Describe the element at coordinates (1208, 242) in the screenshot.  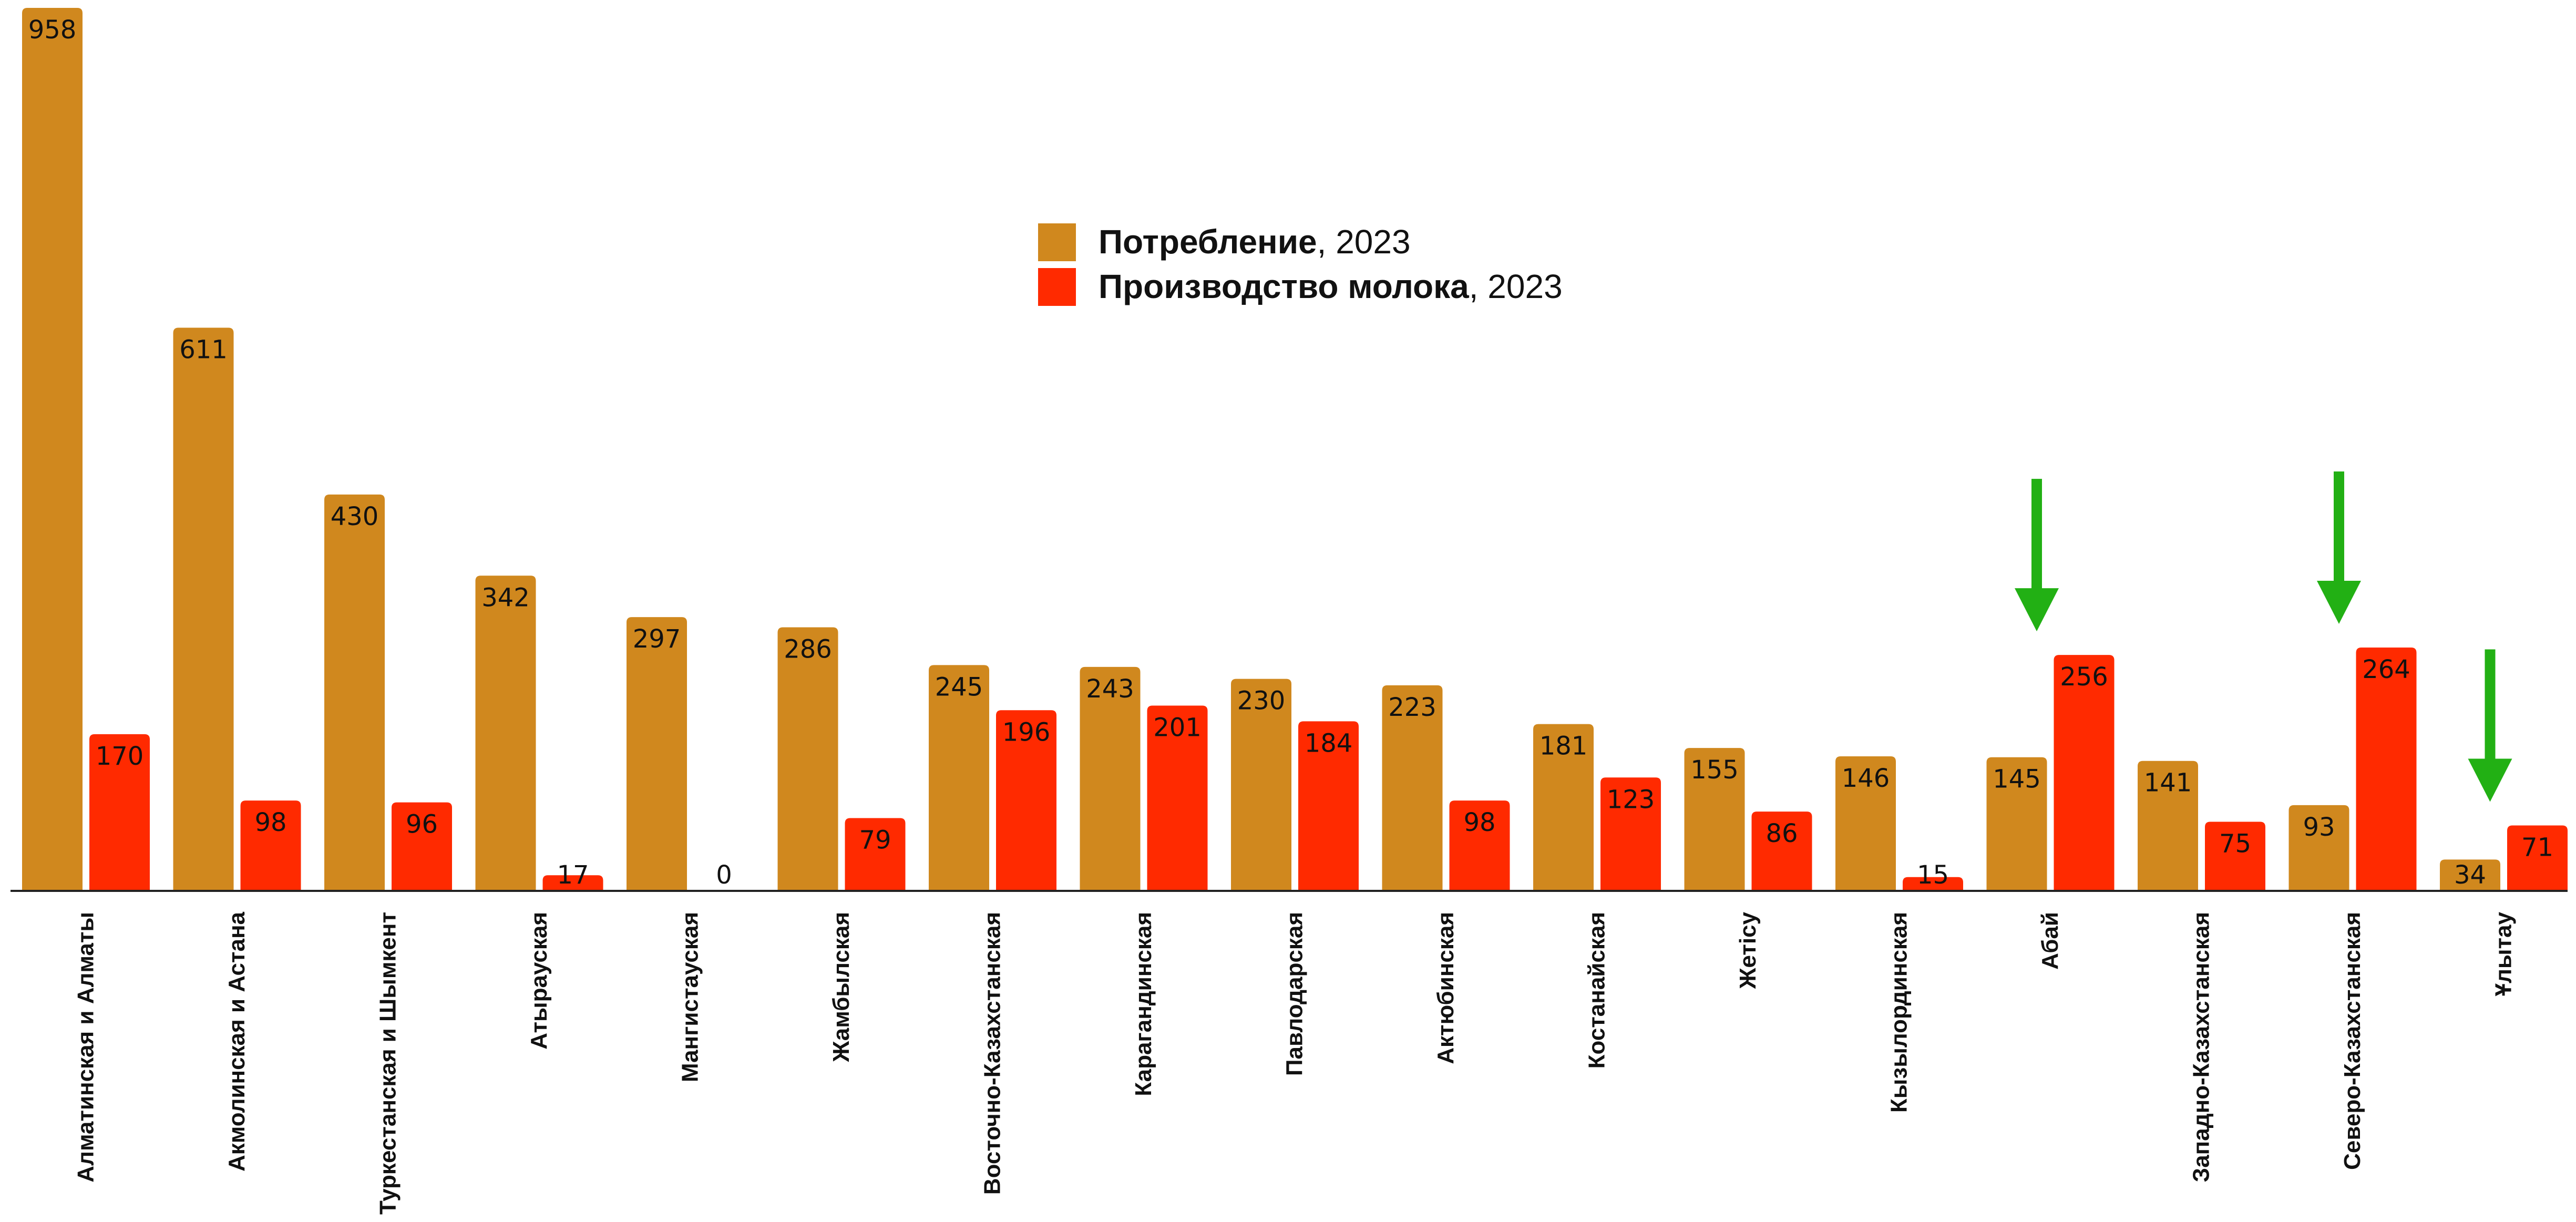
I see `legend-series-name: Потребление` at that location.